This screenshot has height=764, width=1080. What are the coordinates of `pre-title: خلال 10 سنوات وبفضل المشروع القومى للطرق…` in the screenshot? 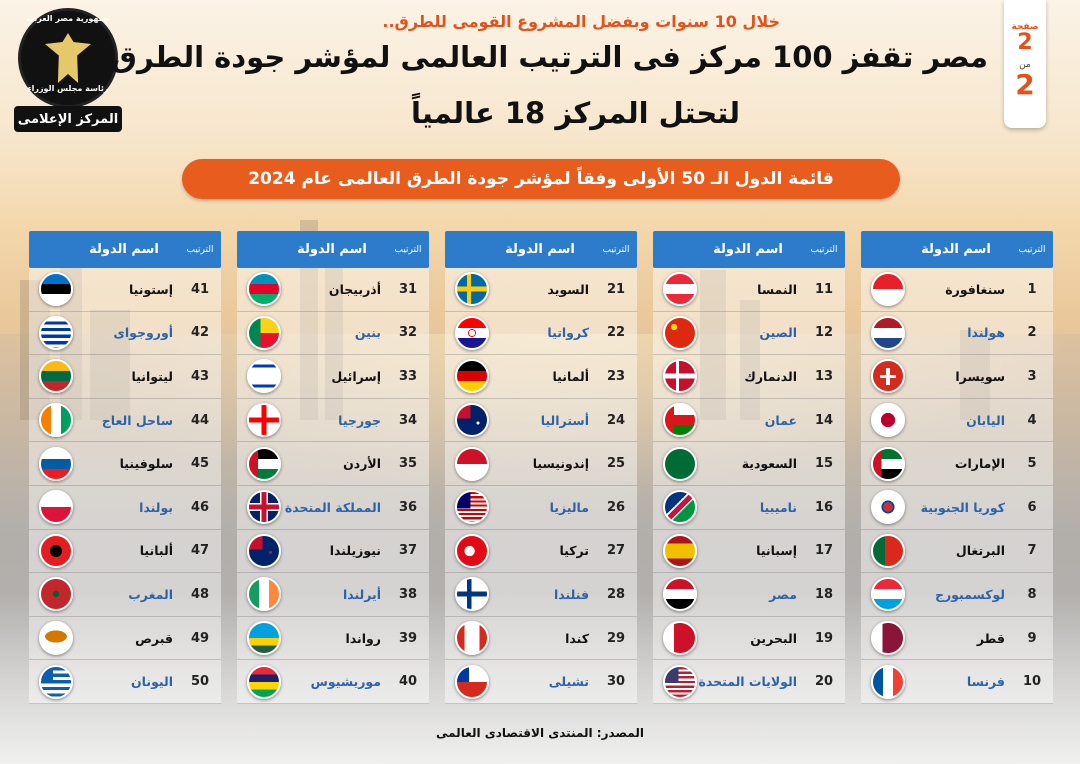 It's located at (581, 21).